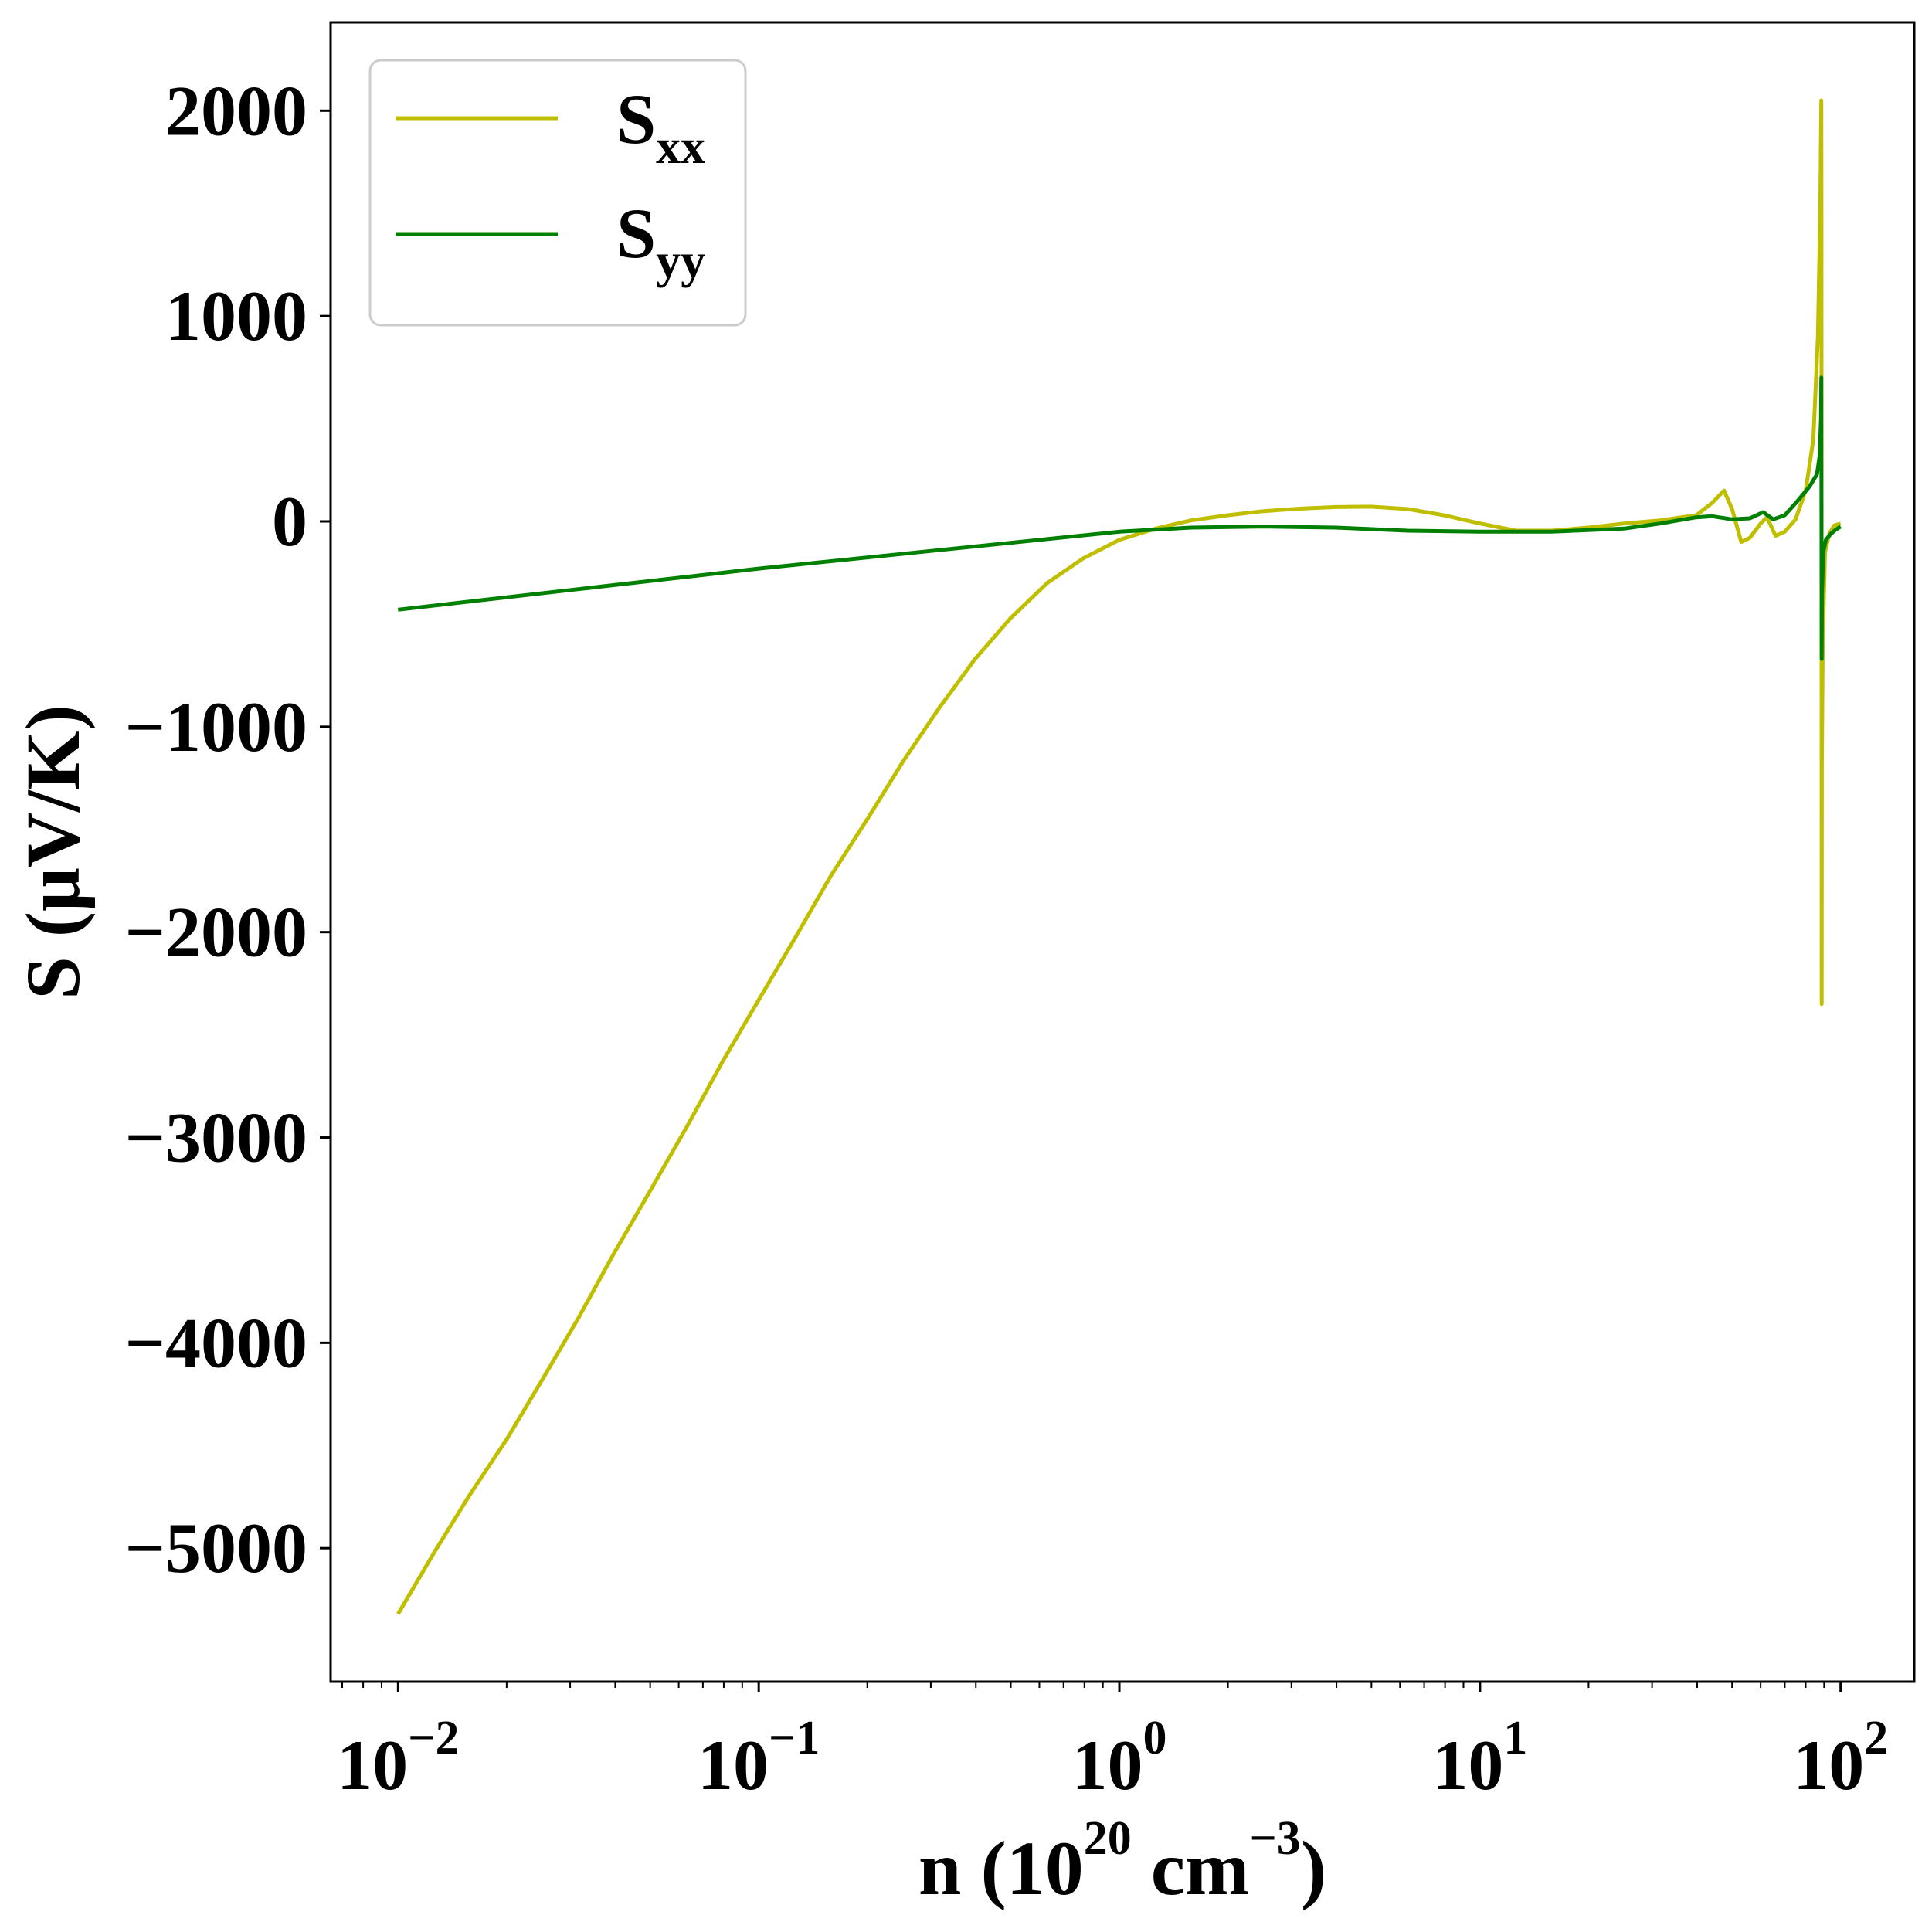 Image resolution: width=1932 pixels, height=1925 pixels. Describe the element at coordinates (1120, 518) in the screenshot. I see `series-line-syy` at that location.